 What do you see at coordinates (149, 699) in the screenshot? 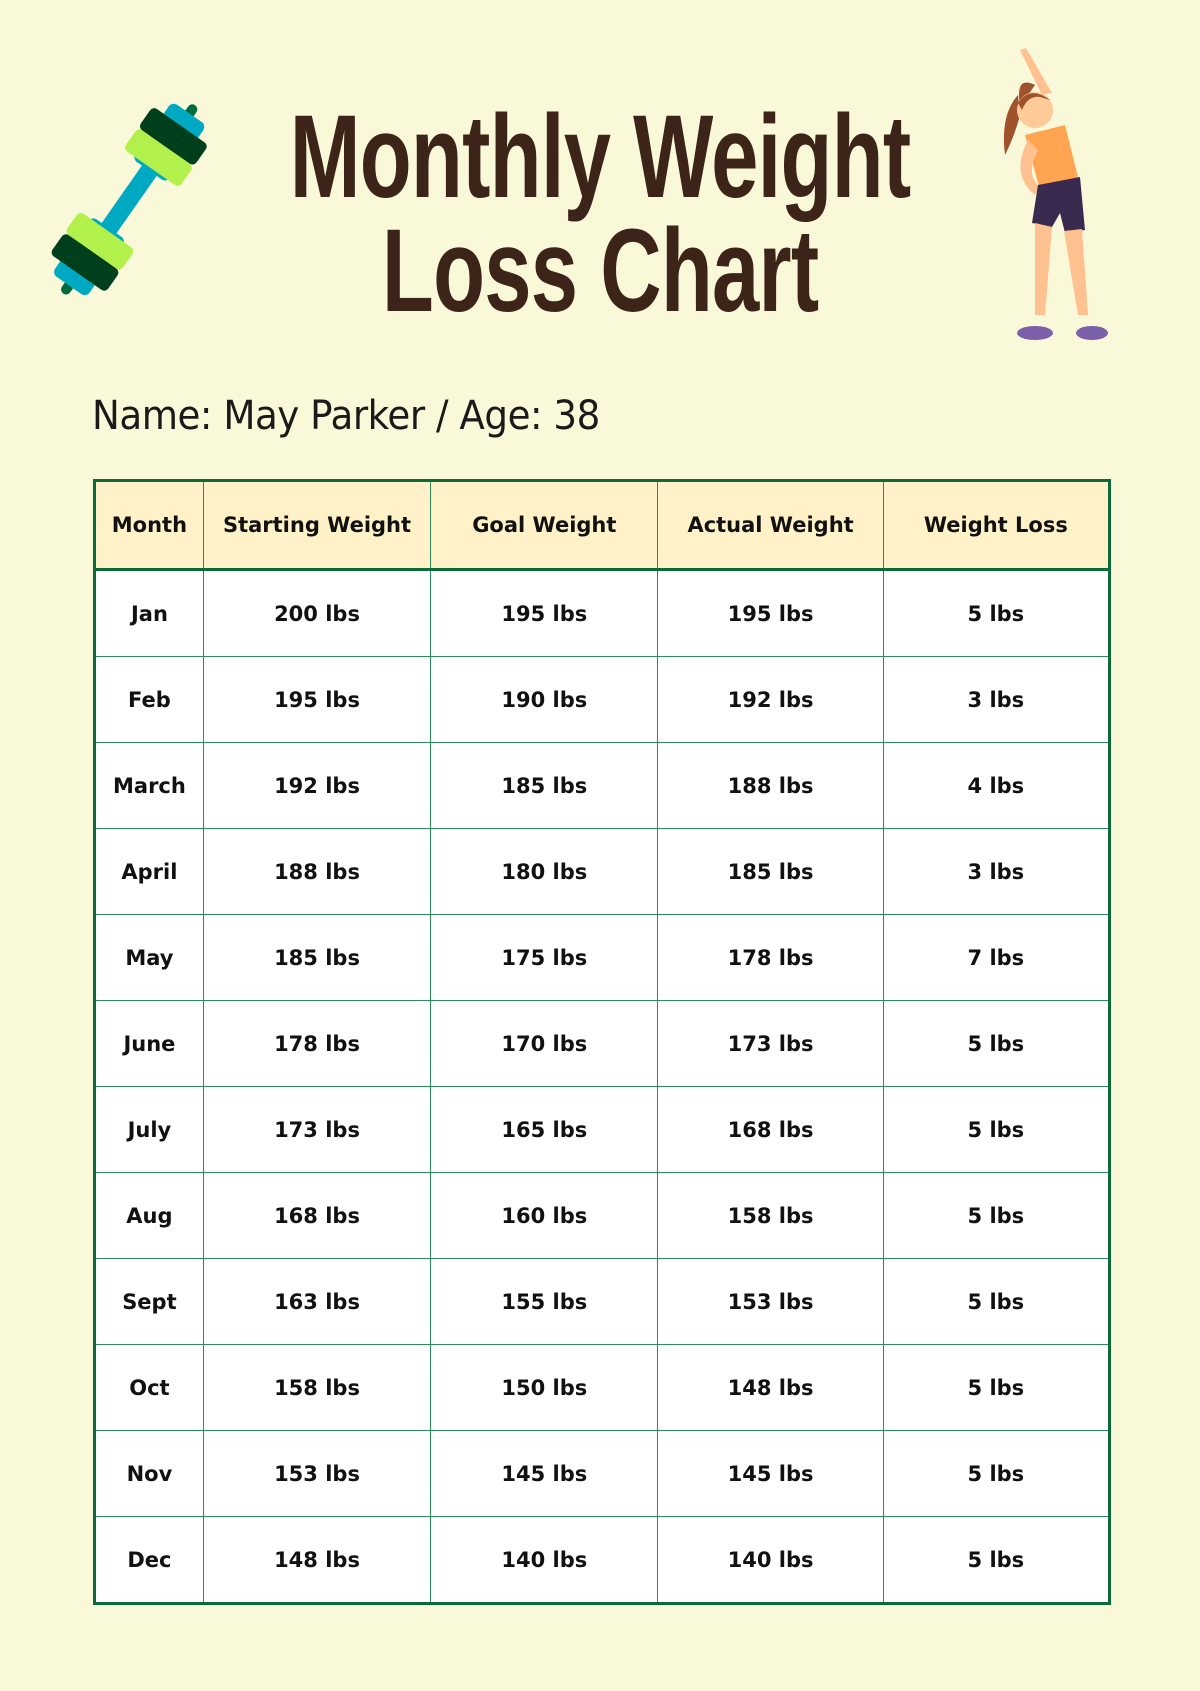
I see `table-cell: Feb` at bounding box center [149, 699].